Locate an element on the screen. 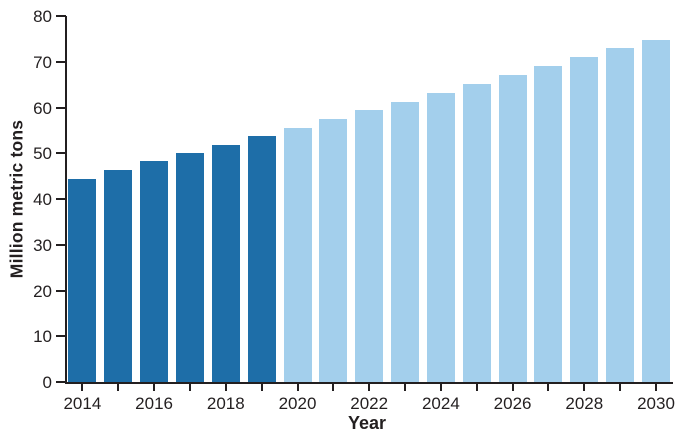 This screenshot has height=445, width=680. x-tick-2027 is located at coordinates (548, 387).